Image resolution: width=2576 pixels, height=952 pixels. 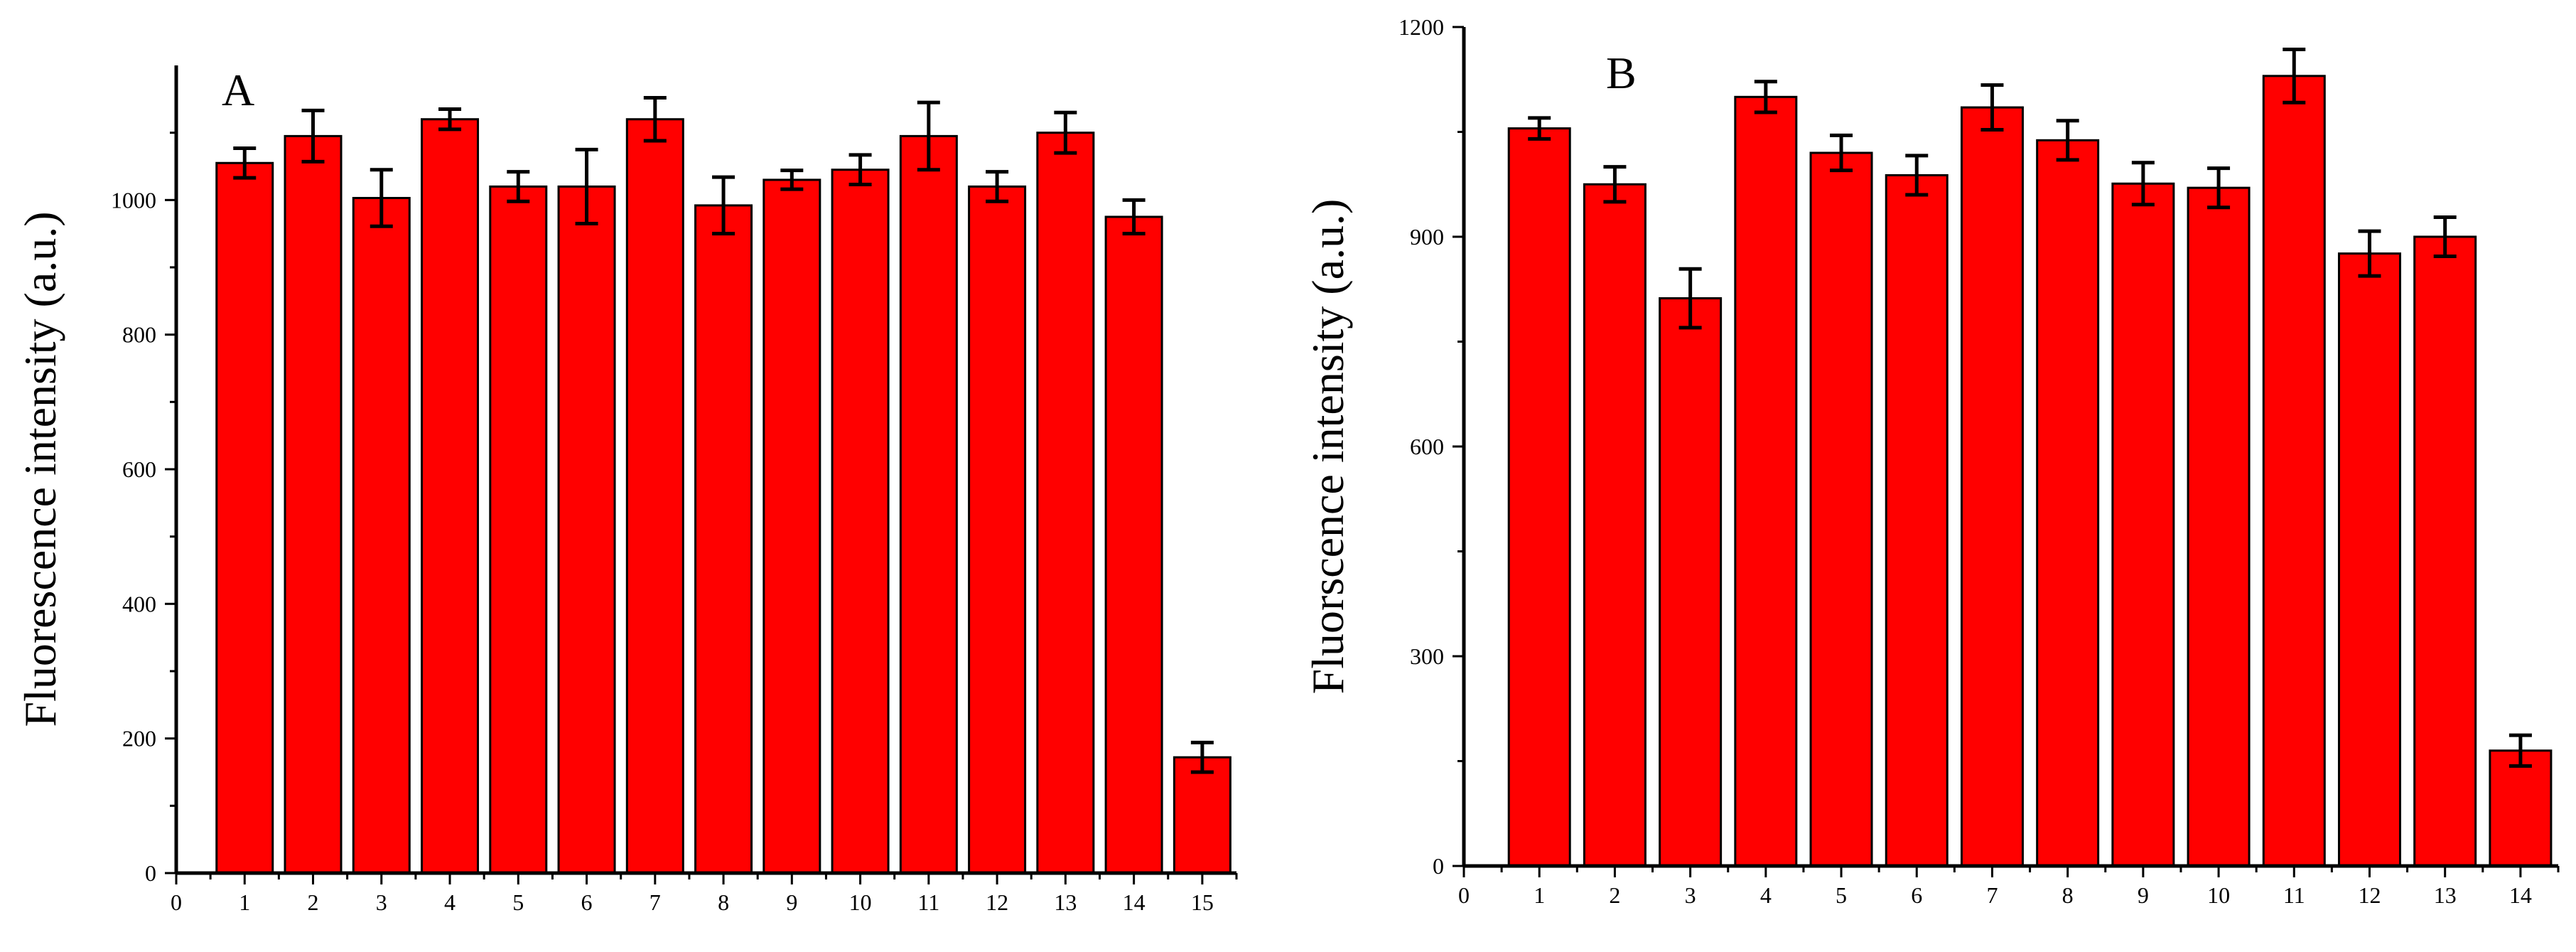 I want to click on x-tick-label: 15, so click(x=1203, y=902).